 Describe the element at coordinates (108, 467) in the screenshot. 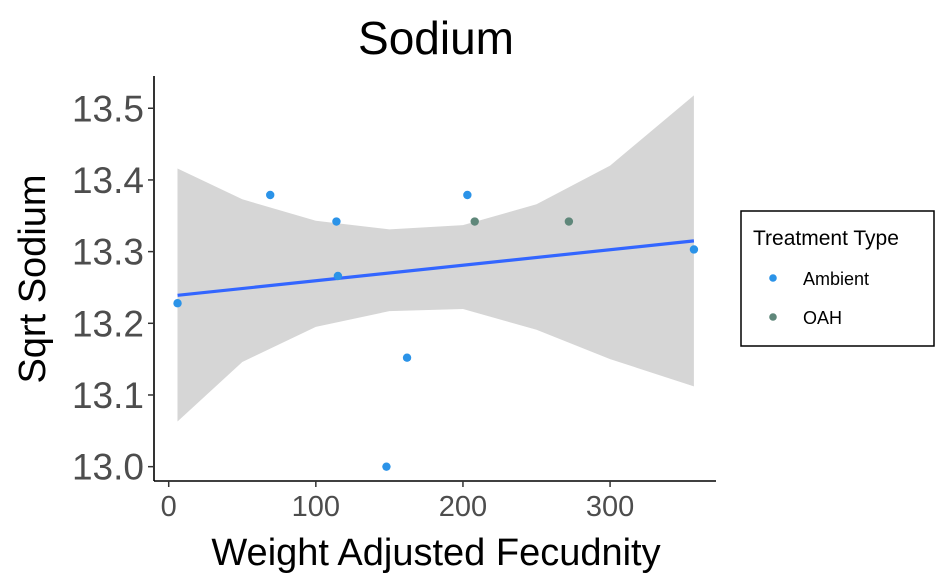

I see `y-tick-label: 13.0` at that location.